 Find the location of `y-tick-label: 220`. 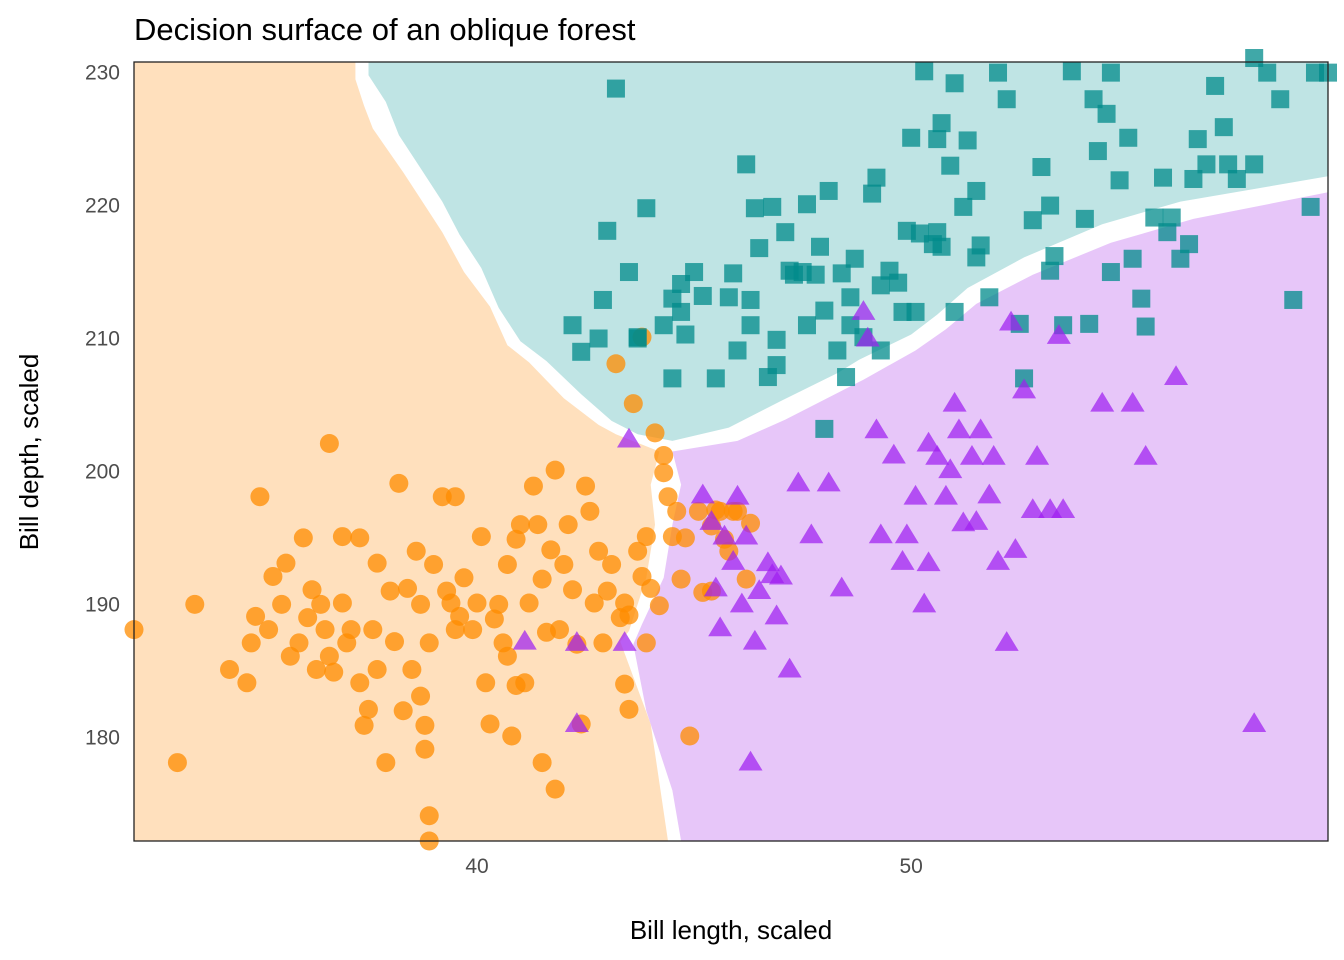

y-tick-label: 220 is located at coordinates (102, 206).